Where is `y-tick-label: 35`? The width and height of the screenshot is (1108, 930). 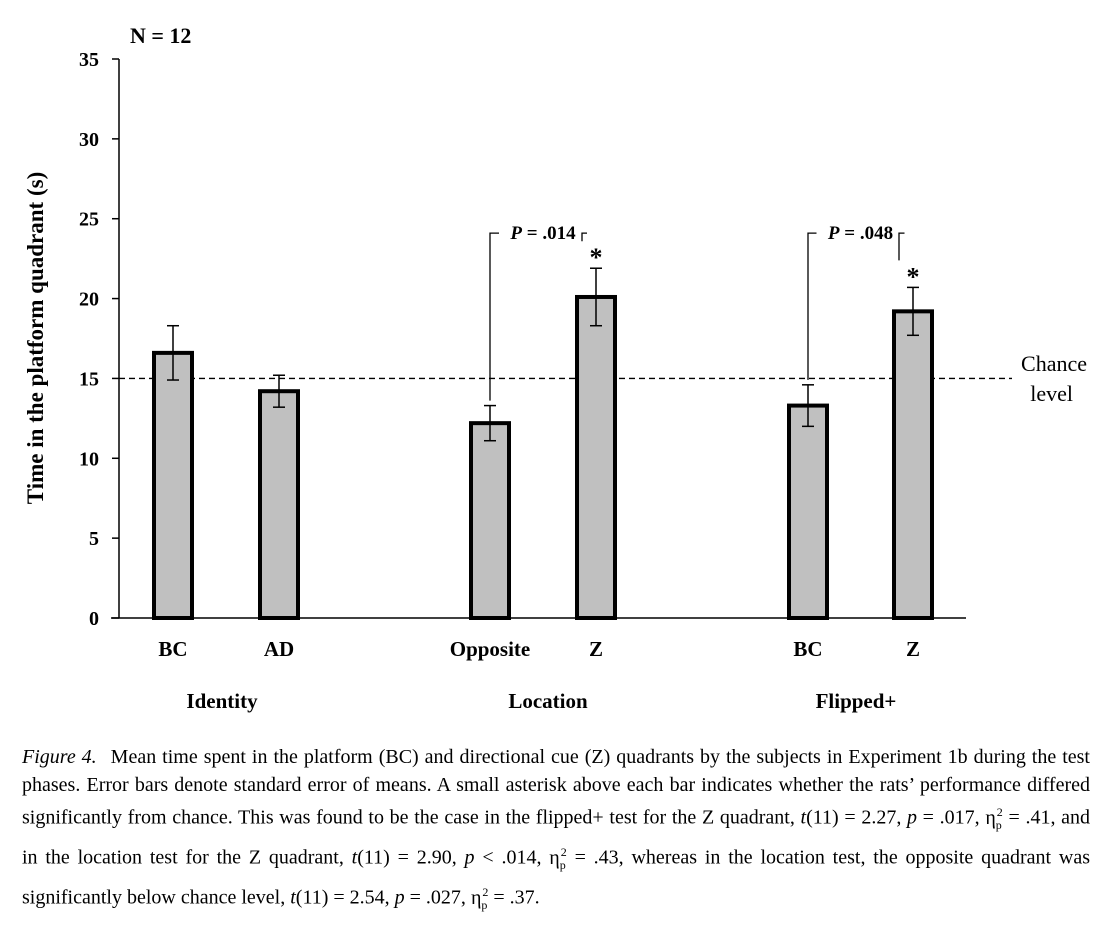
y-tick-label: 35 is located at coordinates (89, 60).